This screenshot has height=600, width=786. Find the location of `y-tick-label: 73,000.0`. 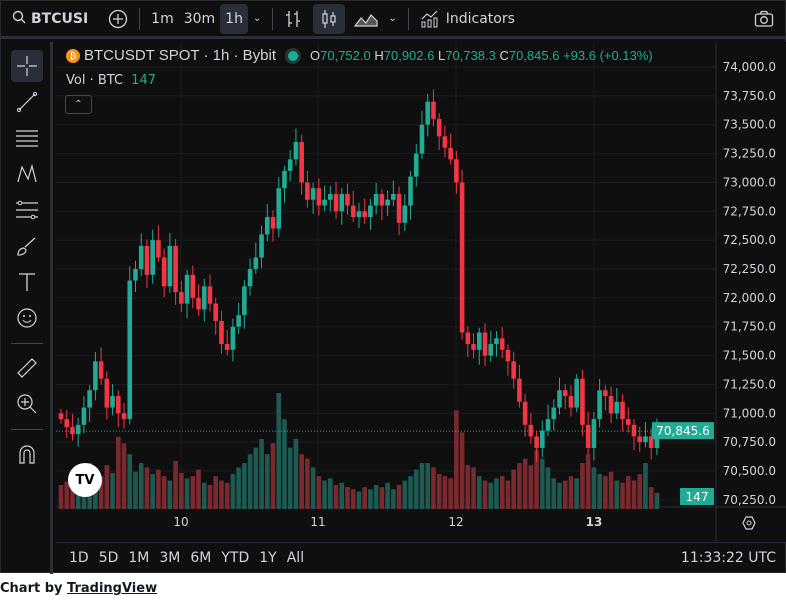

y-tick-label: 73,000.0 is located at coordinates (749, 182).